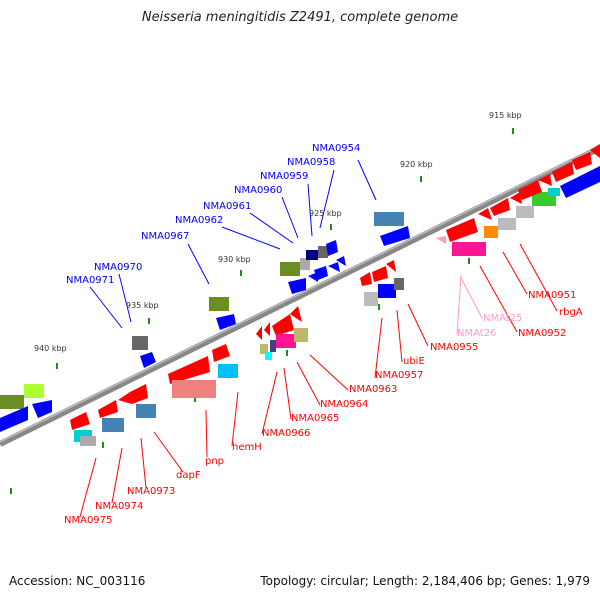  Describe the element at coordinates (151, 491) in the screenshot. I see `gene-label: NMA0973` at that location.